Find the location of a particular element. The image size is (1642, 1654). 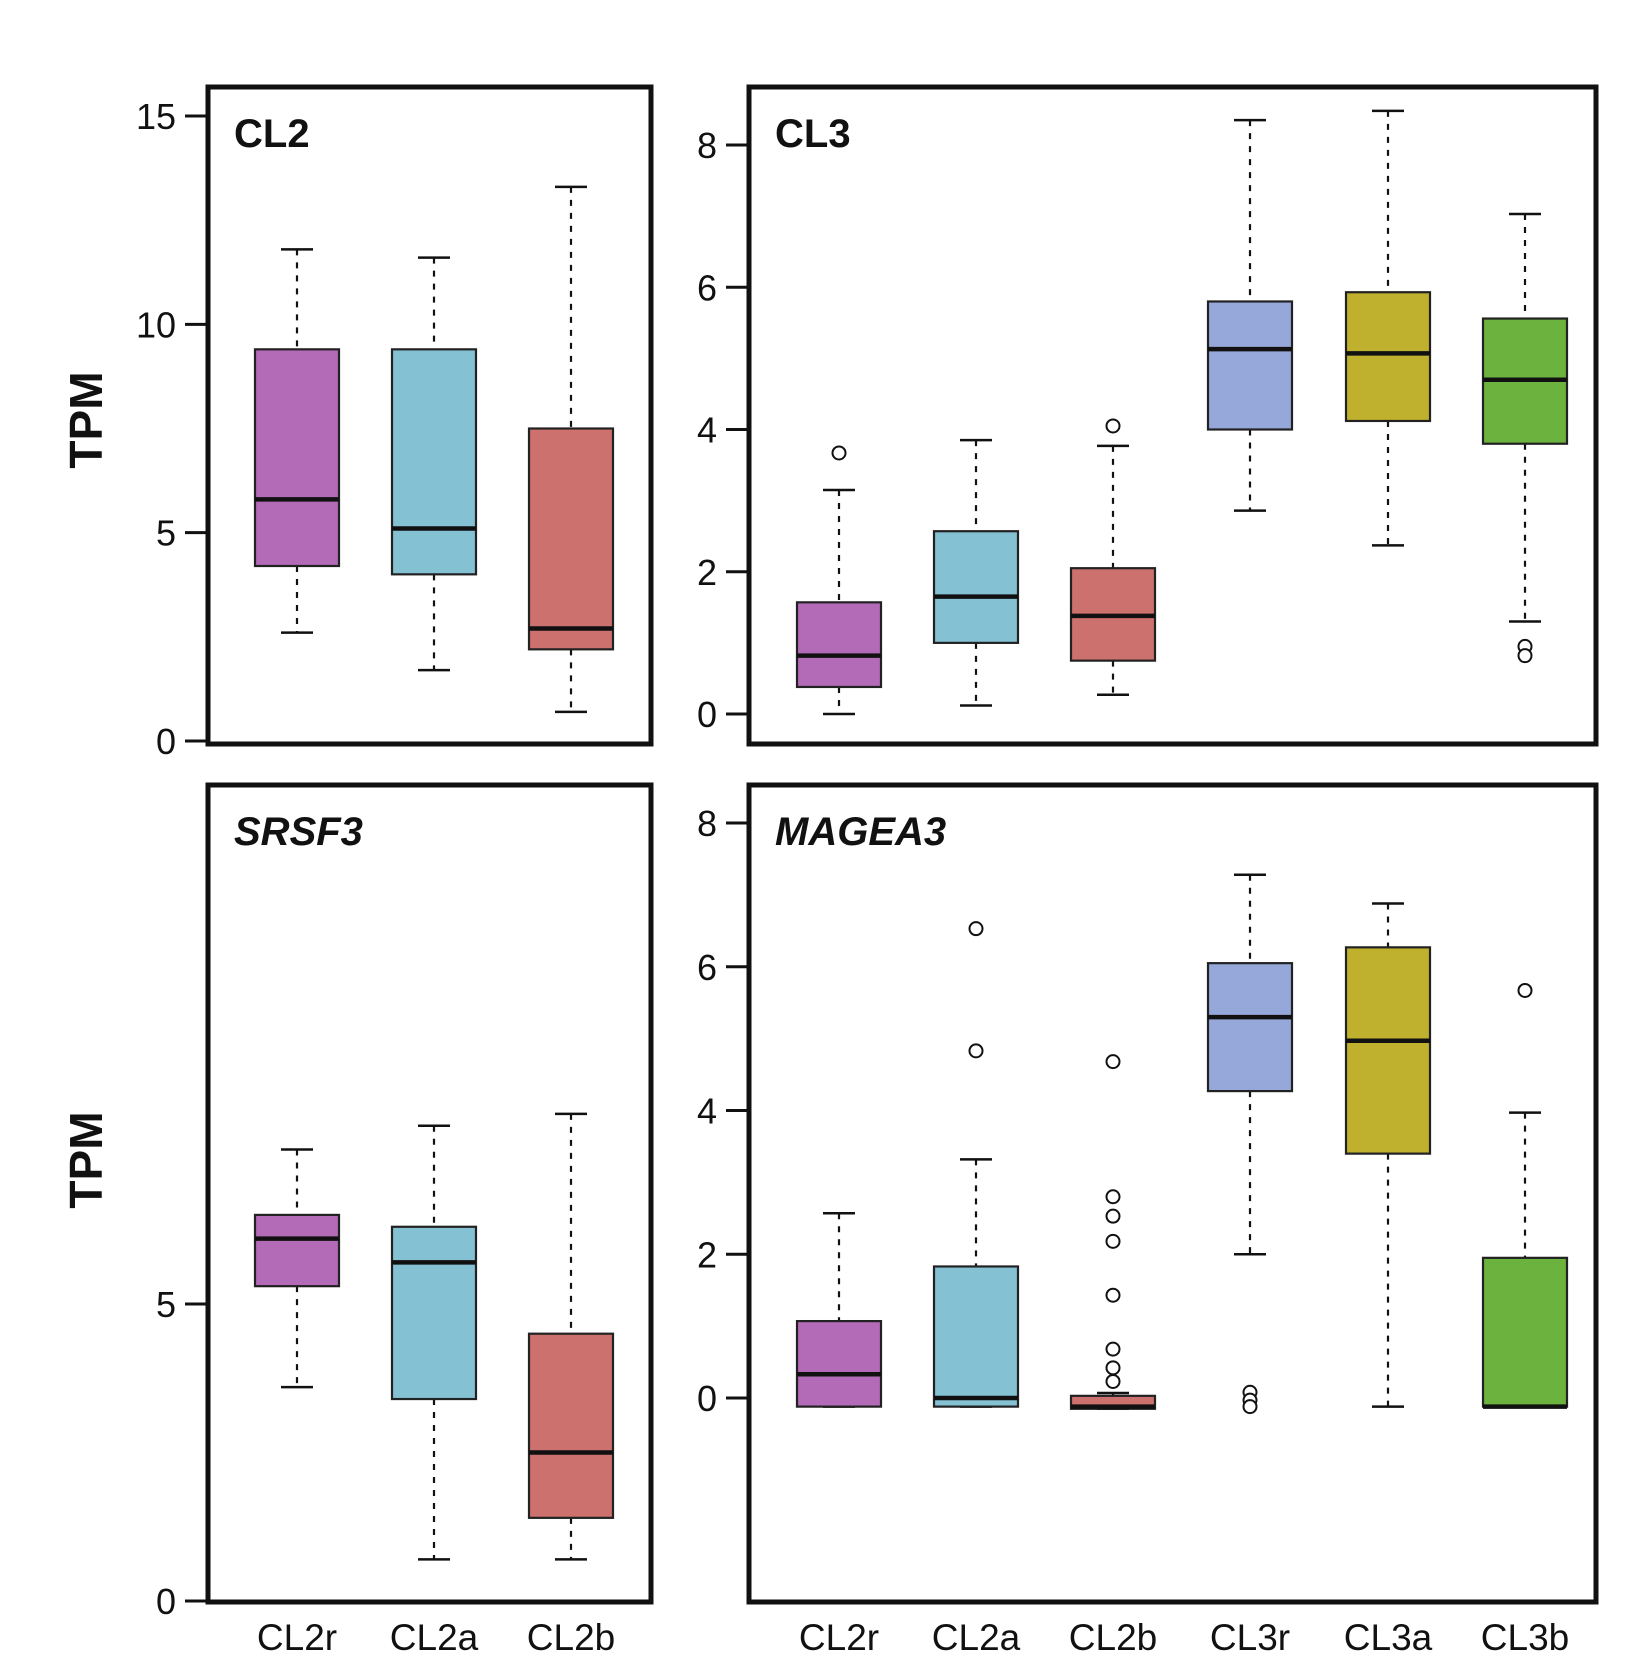

x-category-label: CL3r is located at coordinates (1250, 1635).